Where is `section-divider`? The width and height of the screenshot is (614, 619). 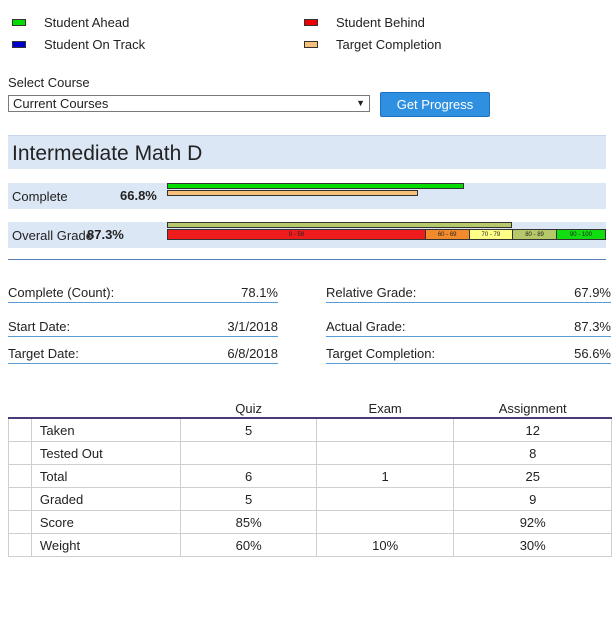
section-divider is located at coordinates (307, 259).